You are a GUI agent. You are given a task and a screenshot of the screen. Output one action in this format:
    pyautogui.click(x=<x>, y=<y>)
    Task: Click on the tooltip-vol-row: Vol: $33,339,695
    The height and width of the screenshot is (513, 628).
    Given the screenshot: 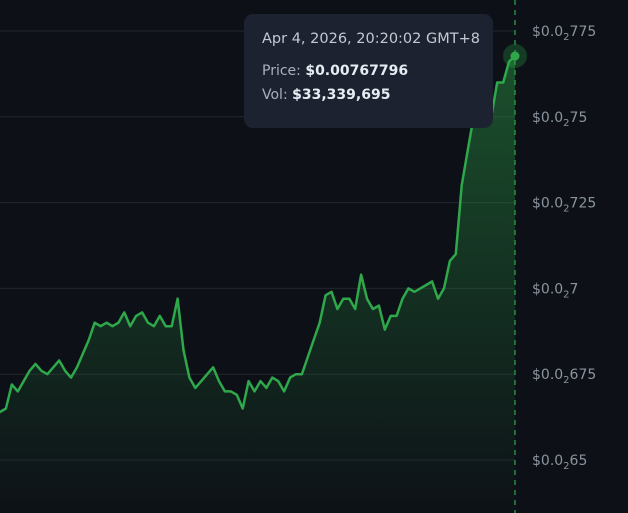 What is the action you would take?
    pyautogui.click(x=377, y=95)
    